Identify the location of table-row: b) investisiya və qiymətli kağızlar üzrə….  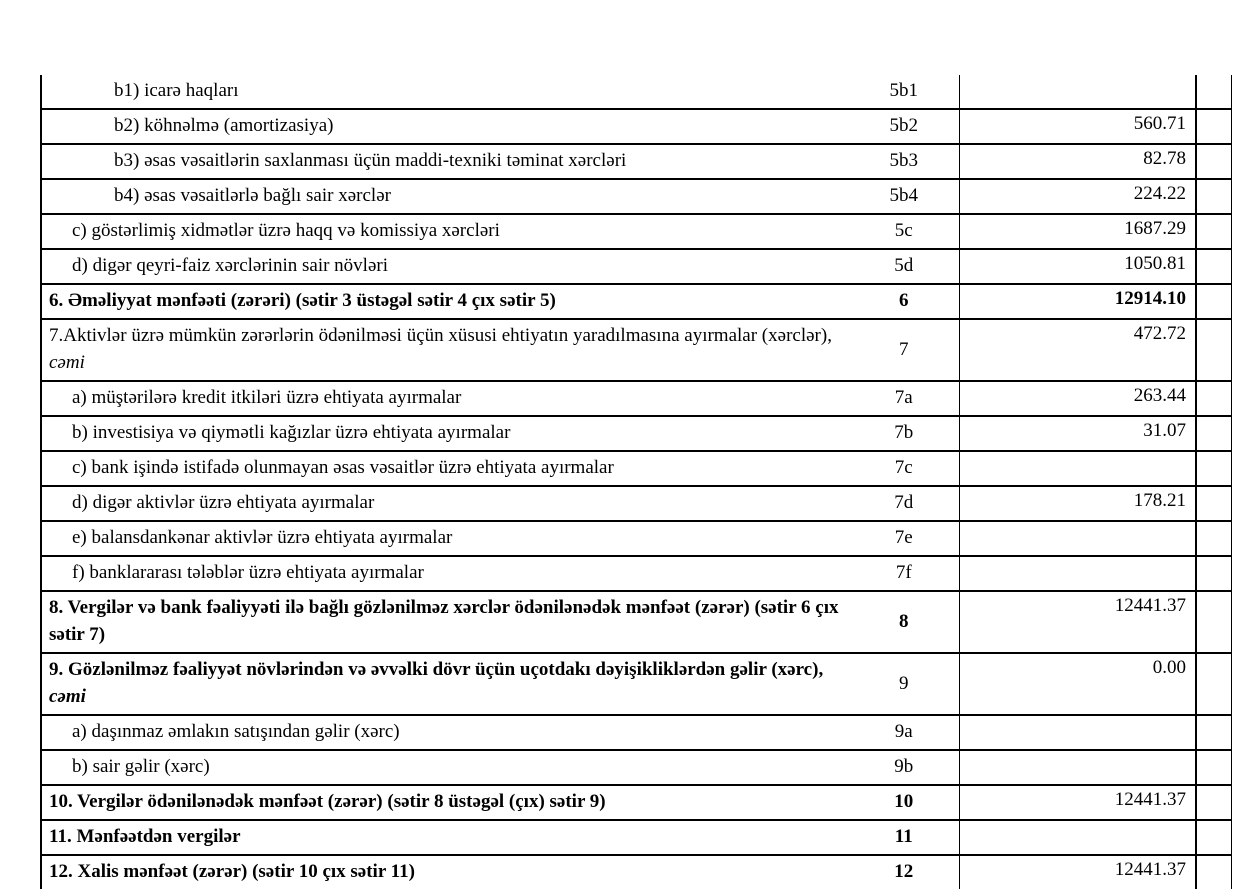
(636, 432).